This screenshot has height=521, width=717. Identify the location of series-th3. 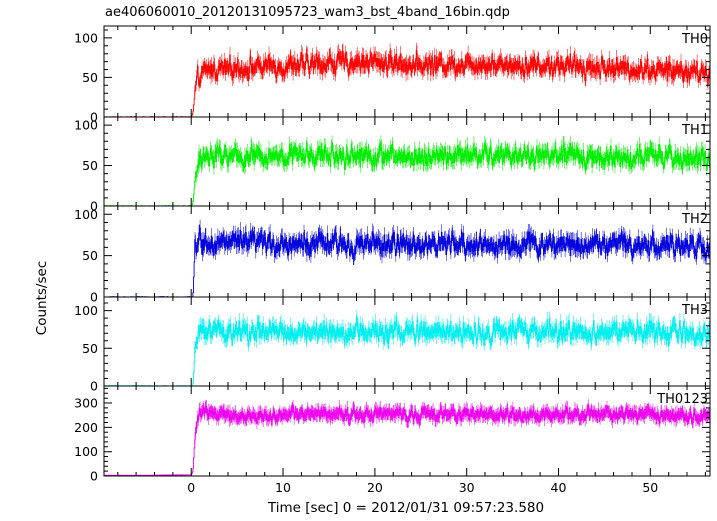
(407, 348).